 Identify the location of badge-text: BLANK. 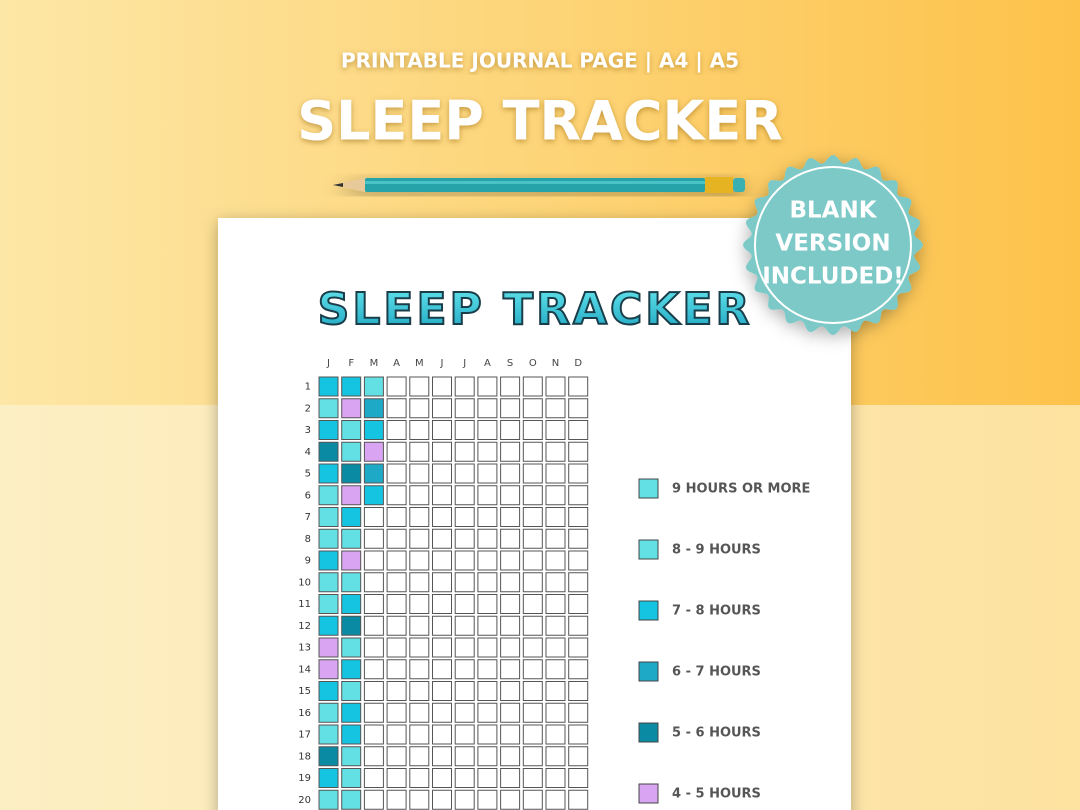
(833, 211).